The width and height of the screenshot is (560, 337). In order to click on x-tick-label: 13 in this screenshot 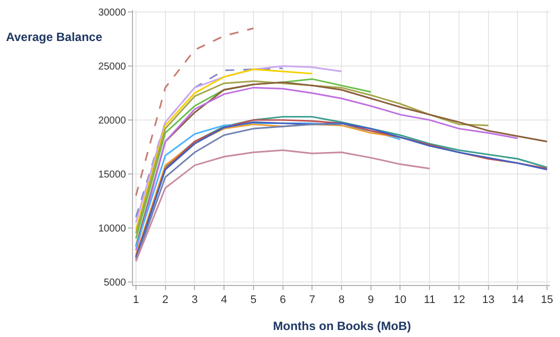, I will do `click(488, 300)`.